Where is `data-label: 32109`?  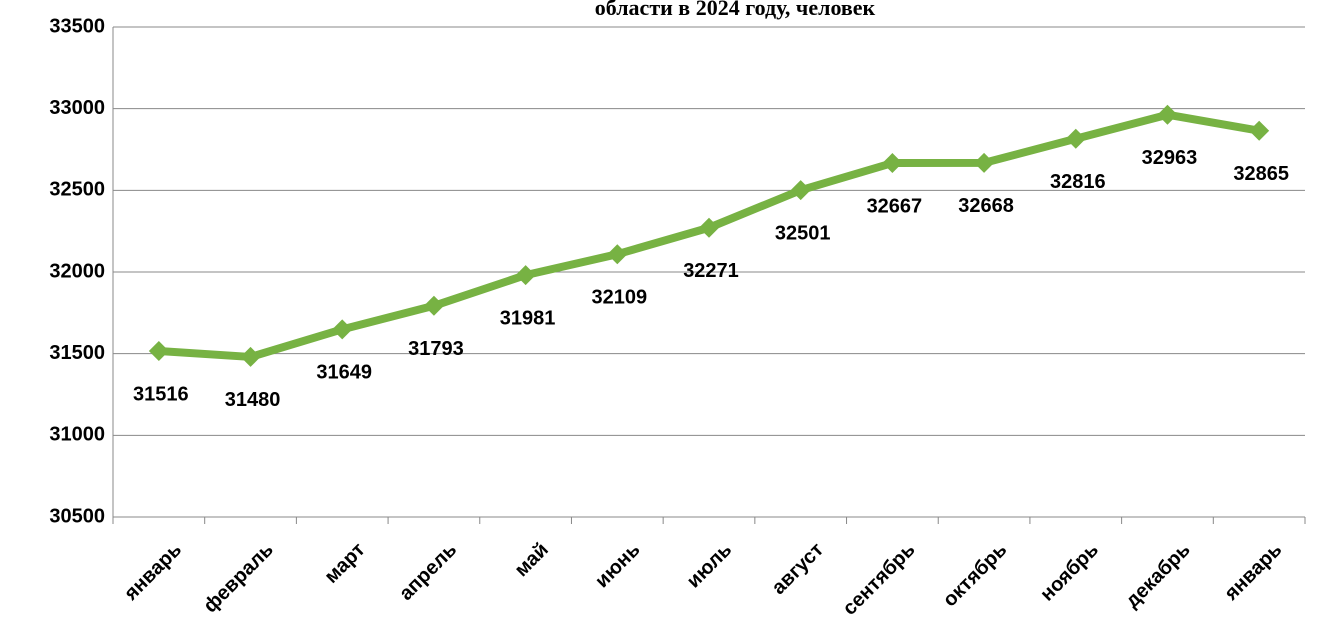 data-label: 32109 is located at coordinates (619, 297).